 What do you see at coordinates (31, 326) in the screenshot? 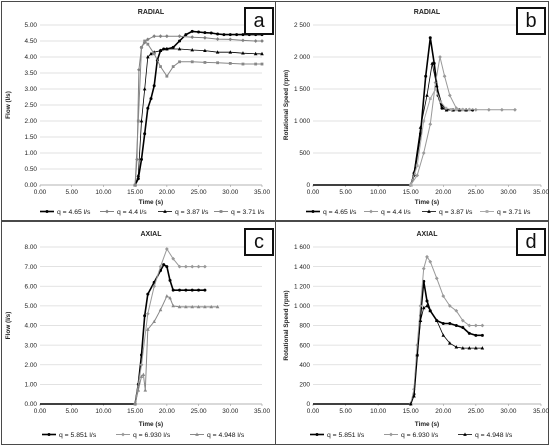
I see `chart-c-ytick-label: 4.00` at bounding box center [31, 326].